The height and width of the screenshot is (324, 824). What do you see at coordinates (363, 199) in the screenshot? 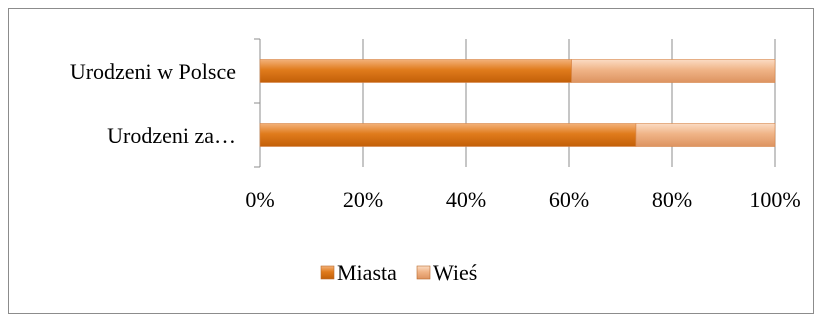
I see `x-tick-label: 20%` at bounding box center [363, 199].